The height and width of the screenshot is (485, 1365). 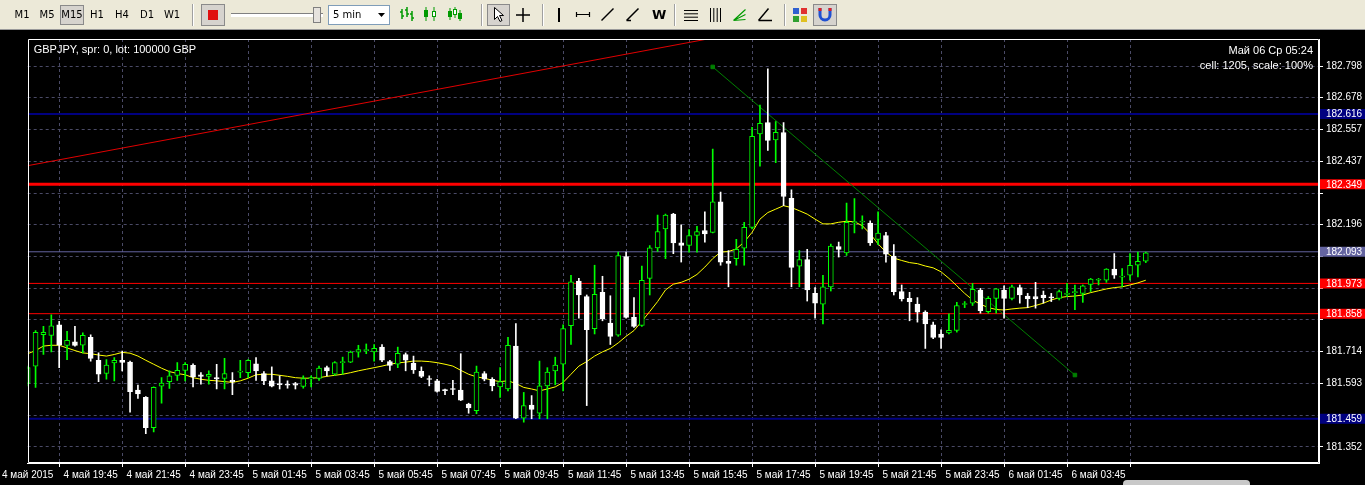 I want to click on x-tick-label: 5 май 13:45, so click(x=658, y=474).